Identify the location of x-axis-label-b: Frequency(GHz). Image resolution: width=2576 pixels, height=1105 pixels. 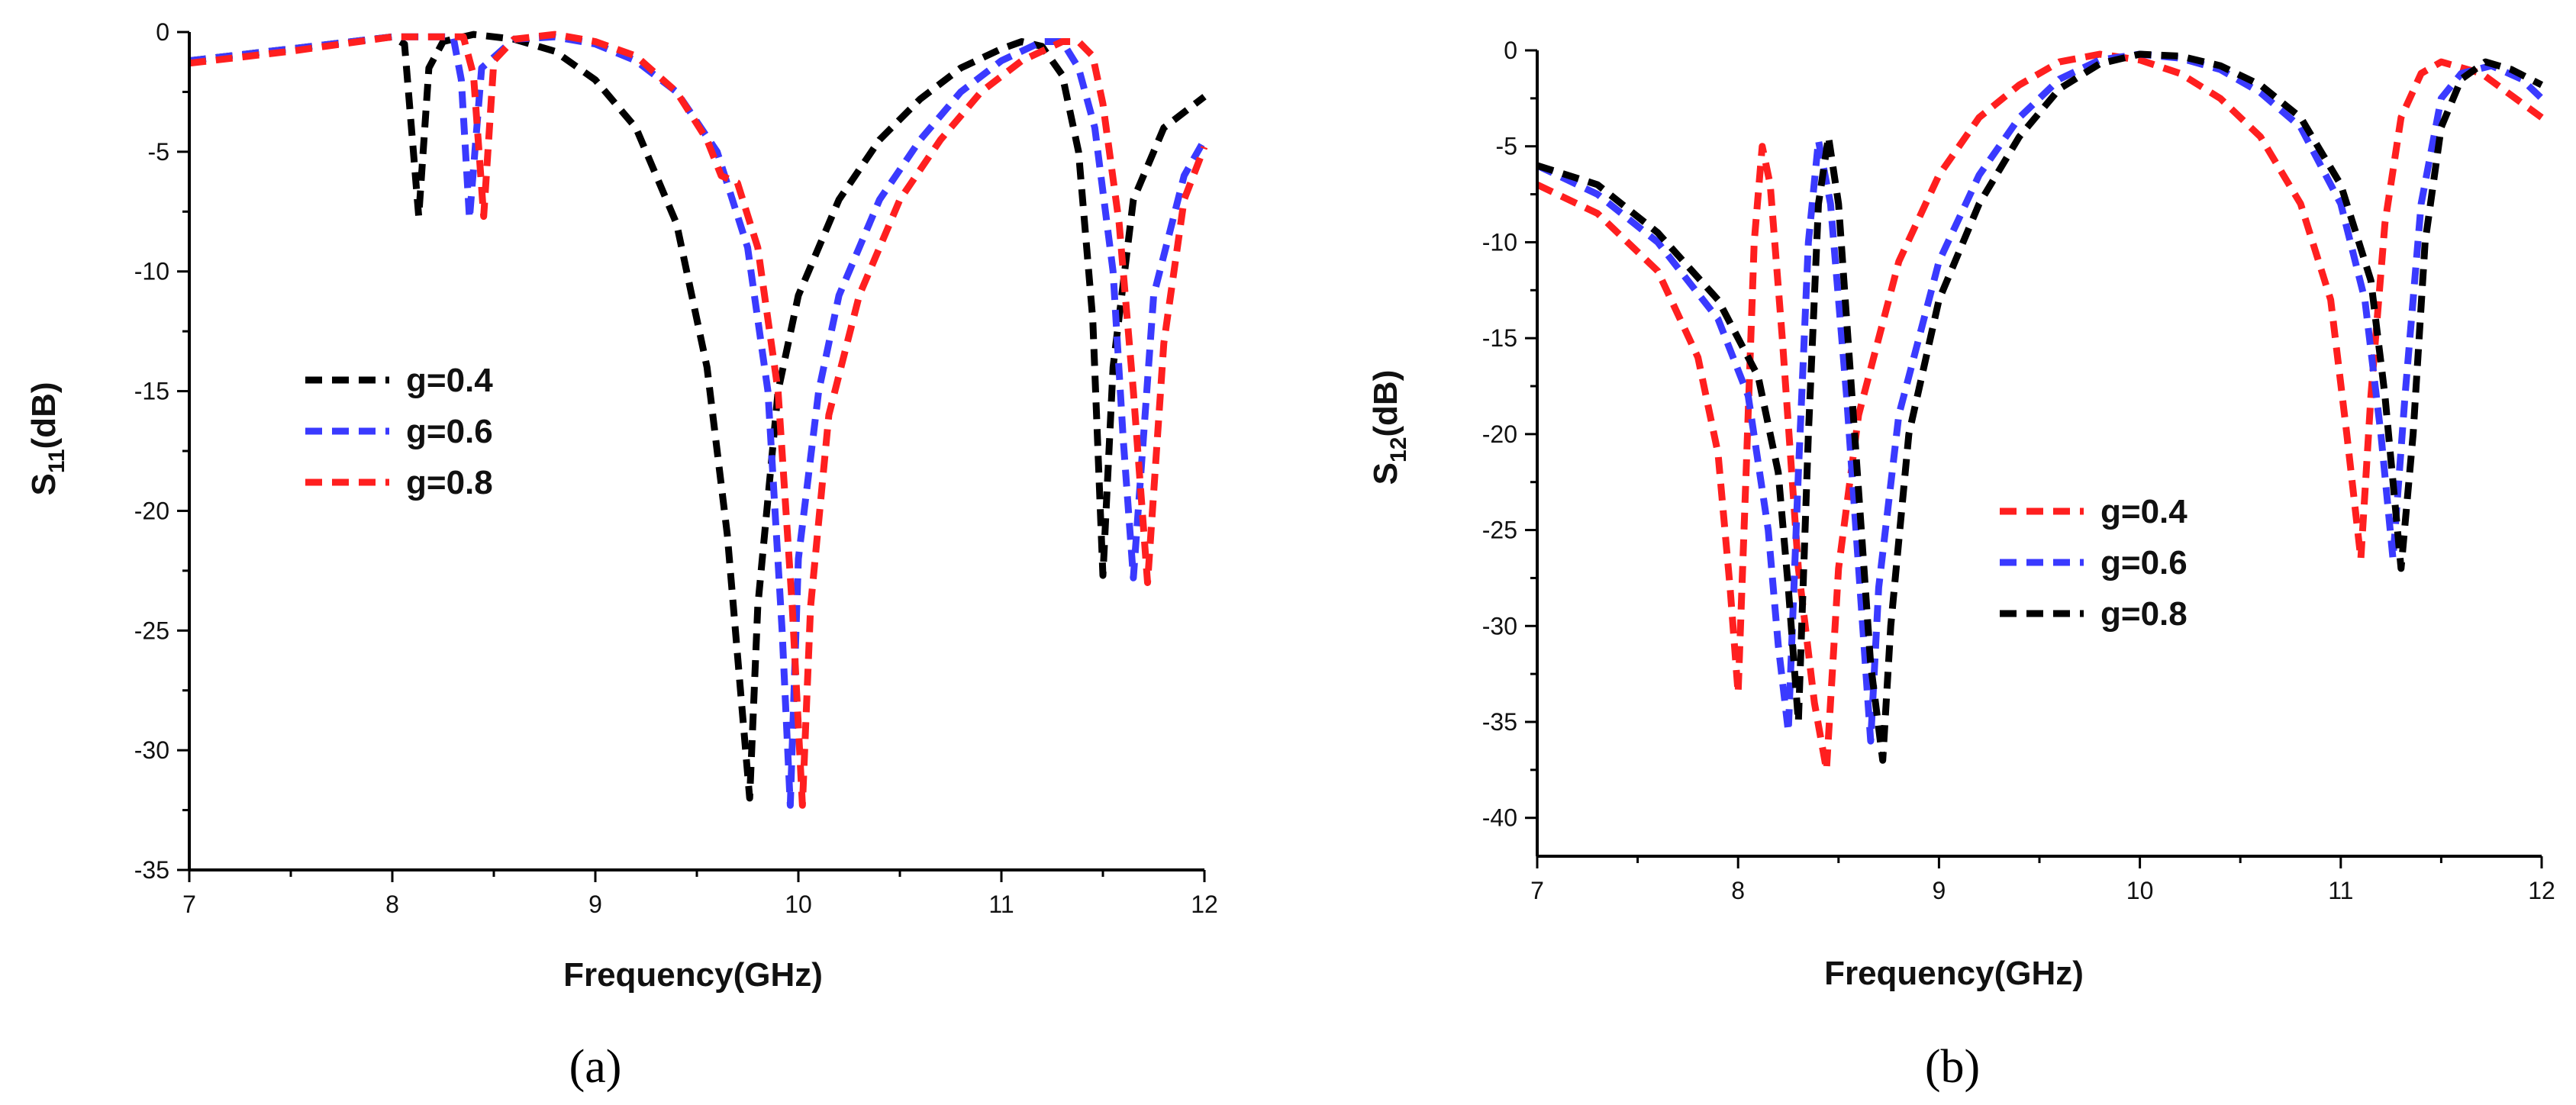
(1954, 974).